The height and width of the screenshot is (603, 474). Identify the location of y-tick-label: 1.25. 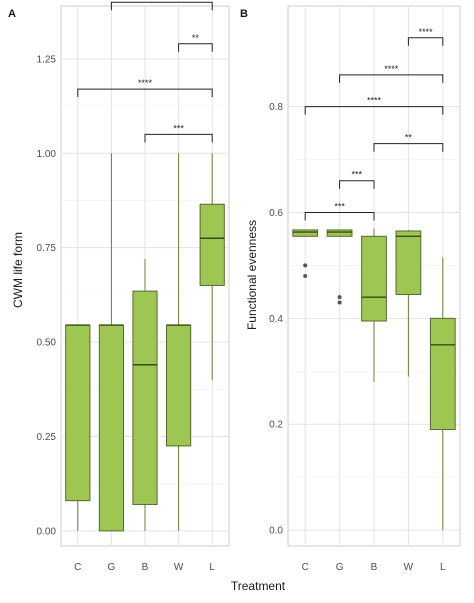
(47, 59).